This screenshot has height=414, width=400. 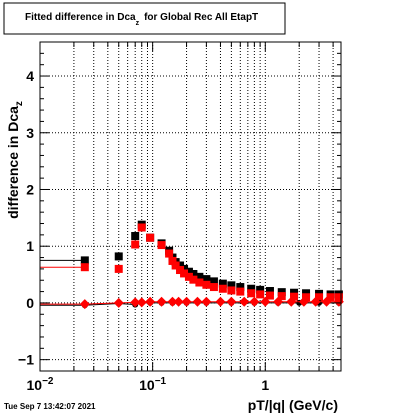 I want to click on y-tick-label: 1, so click(x=30, y=246).